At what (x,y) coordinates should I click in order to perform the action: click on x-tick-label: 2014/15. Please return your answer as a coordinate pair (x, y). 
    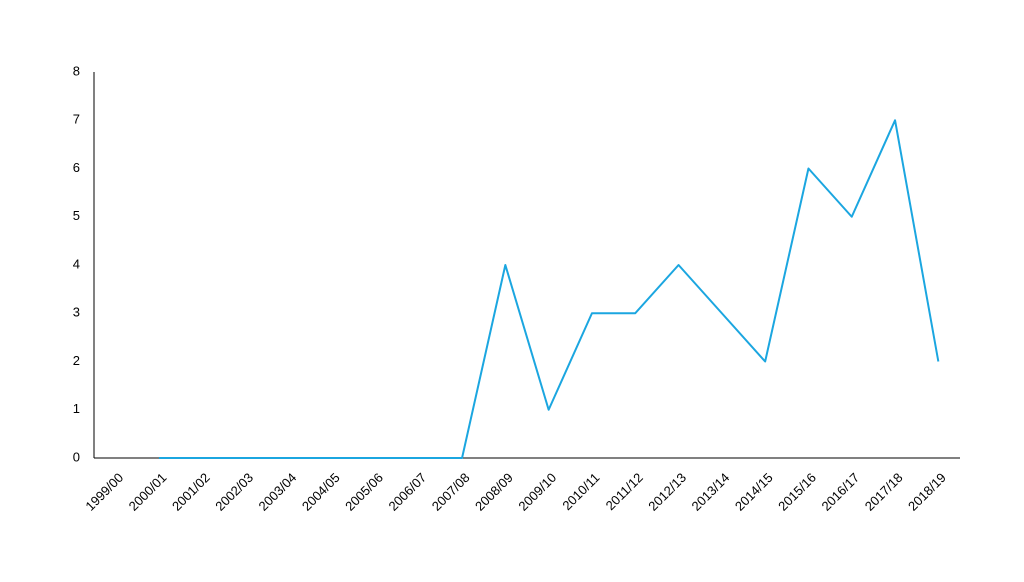
    Looking at the image, I should click on (754, 492).